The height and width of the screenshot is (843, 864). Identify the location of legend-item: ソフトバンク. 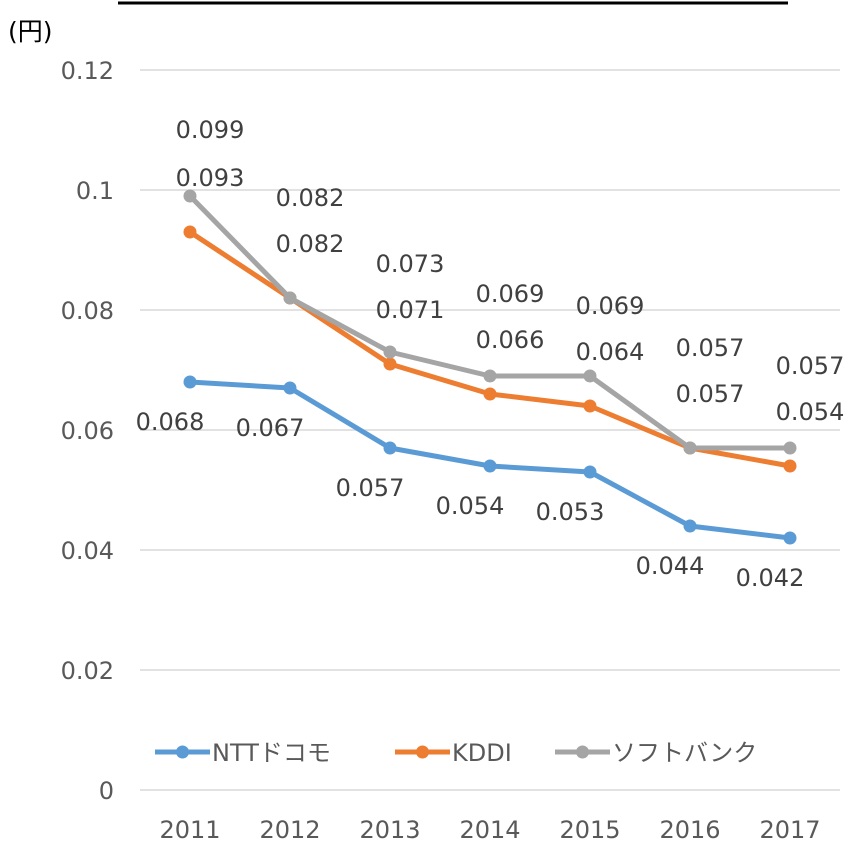
(656, 753).